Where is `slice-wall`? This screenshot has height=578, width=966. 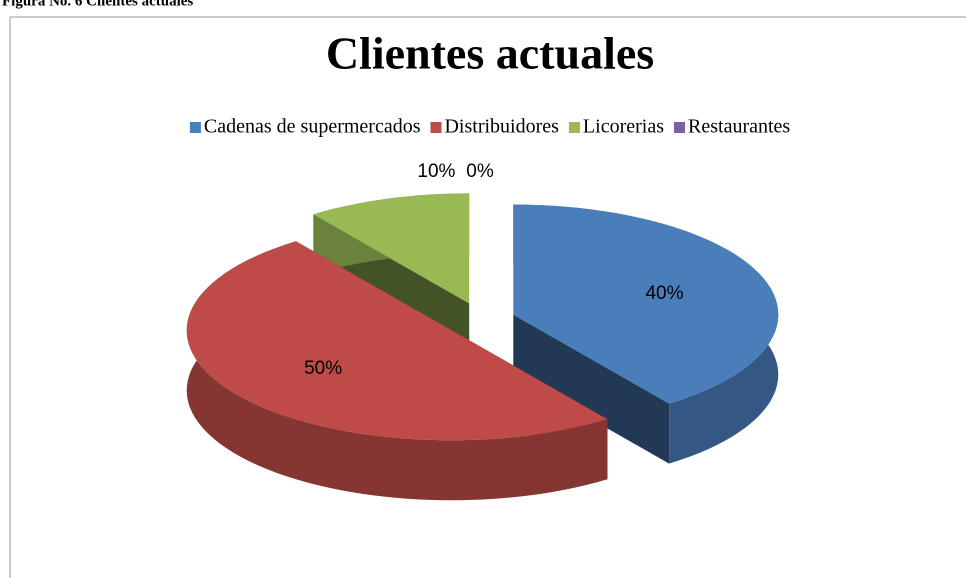
slice-wall is located at coordinates (591, 389).